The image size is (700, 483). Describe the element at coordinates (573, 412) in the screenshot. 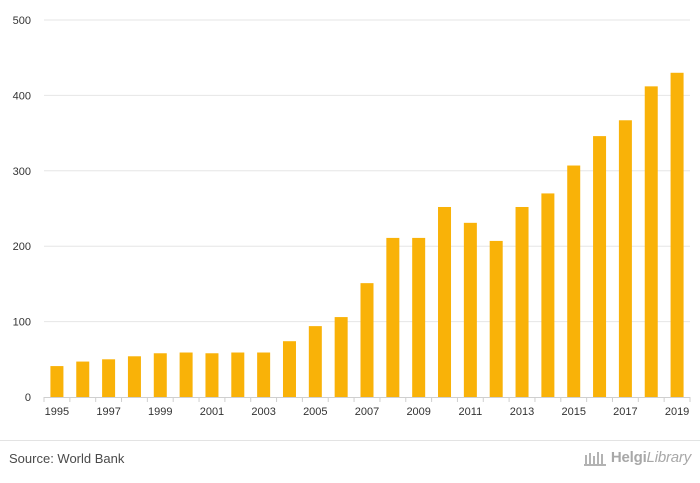

I see `x-tick-label: 2015` at that location.